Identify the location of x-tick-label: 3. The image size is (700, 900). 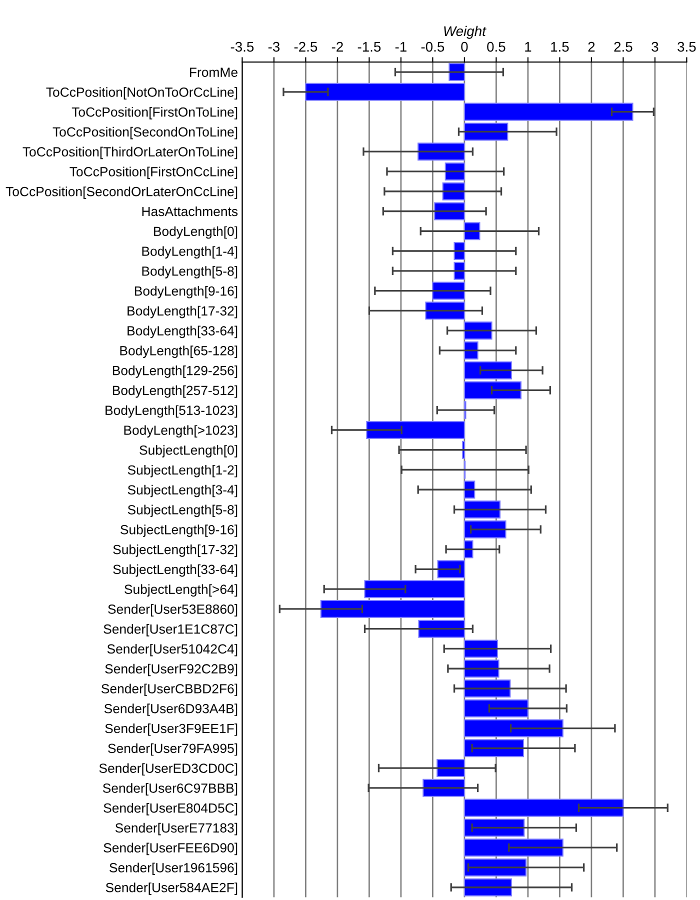
(655, 47).